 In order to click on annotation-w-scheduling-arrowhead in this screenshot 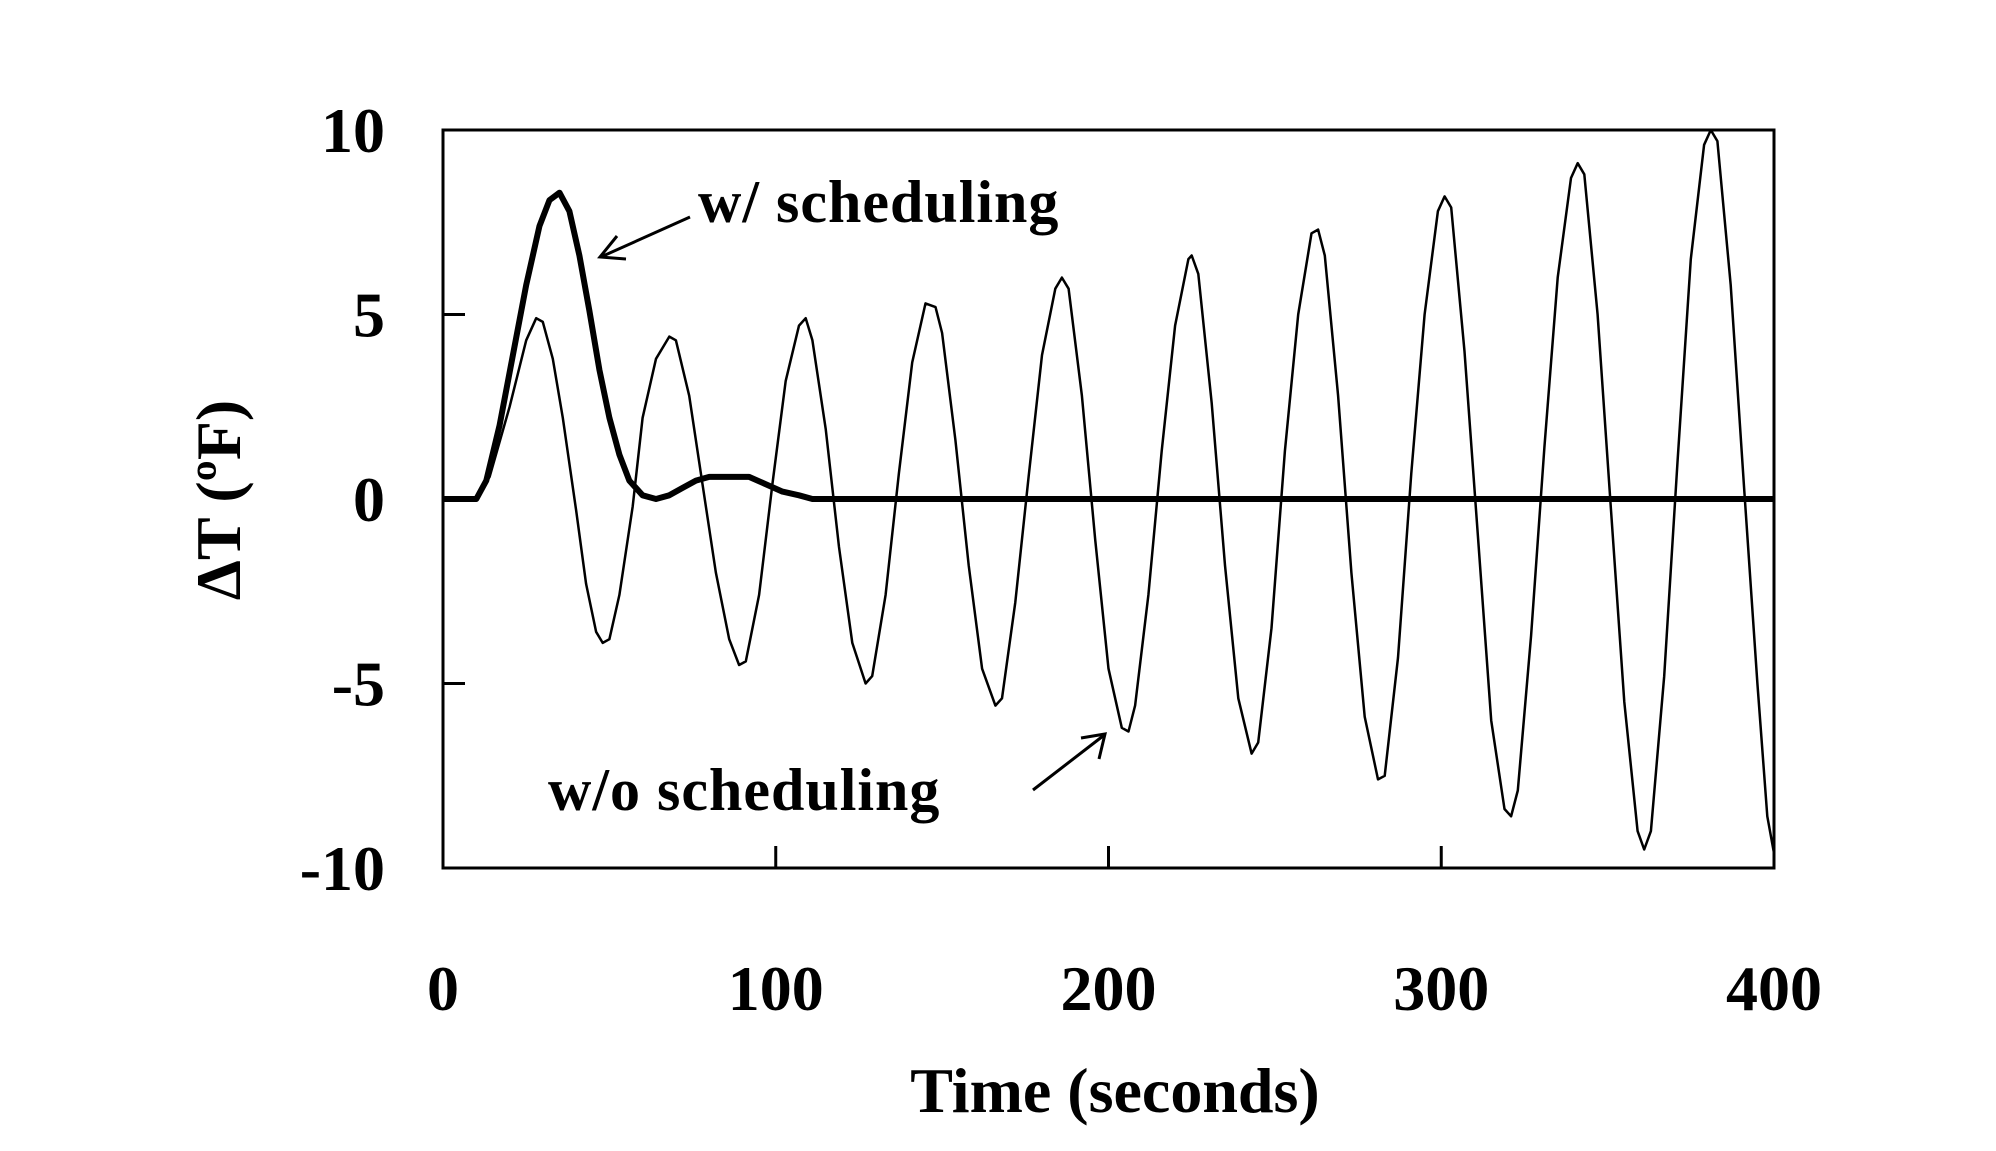, I will do `click(612, 248)`.